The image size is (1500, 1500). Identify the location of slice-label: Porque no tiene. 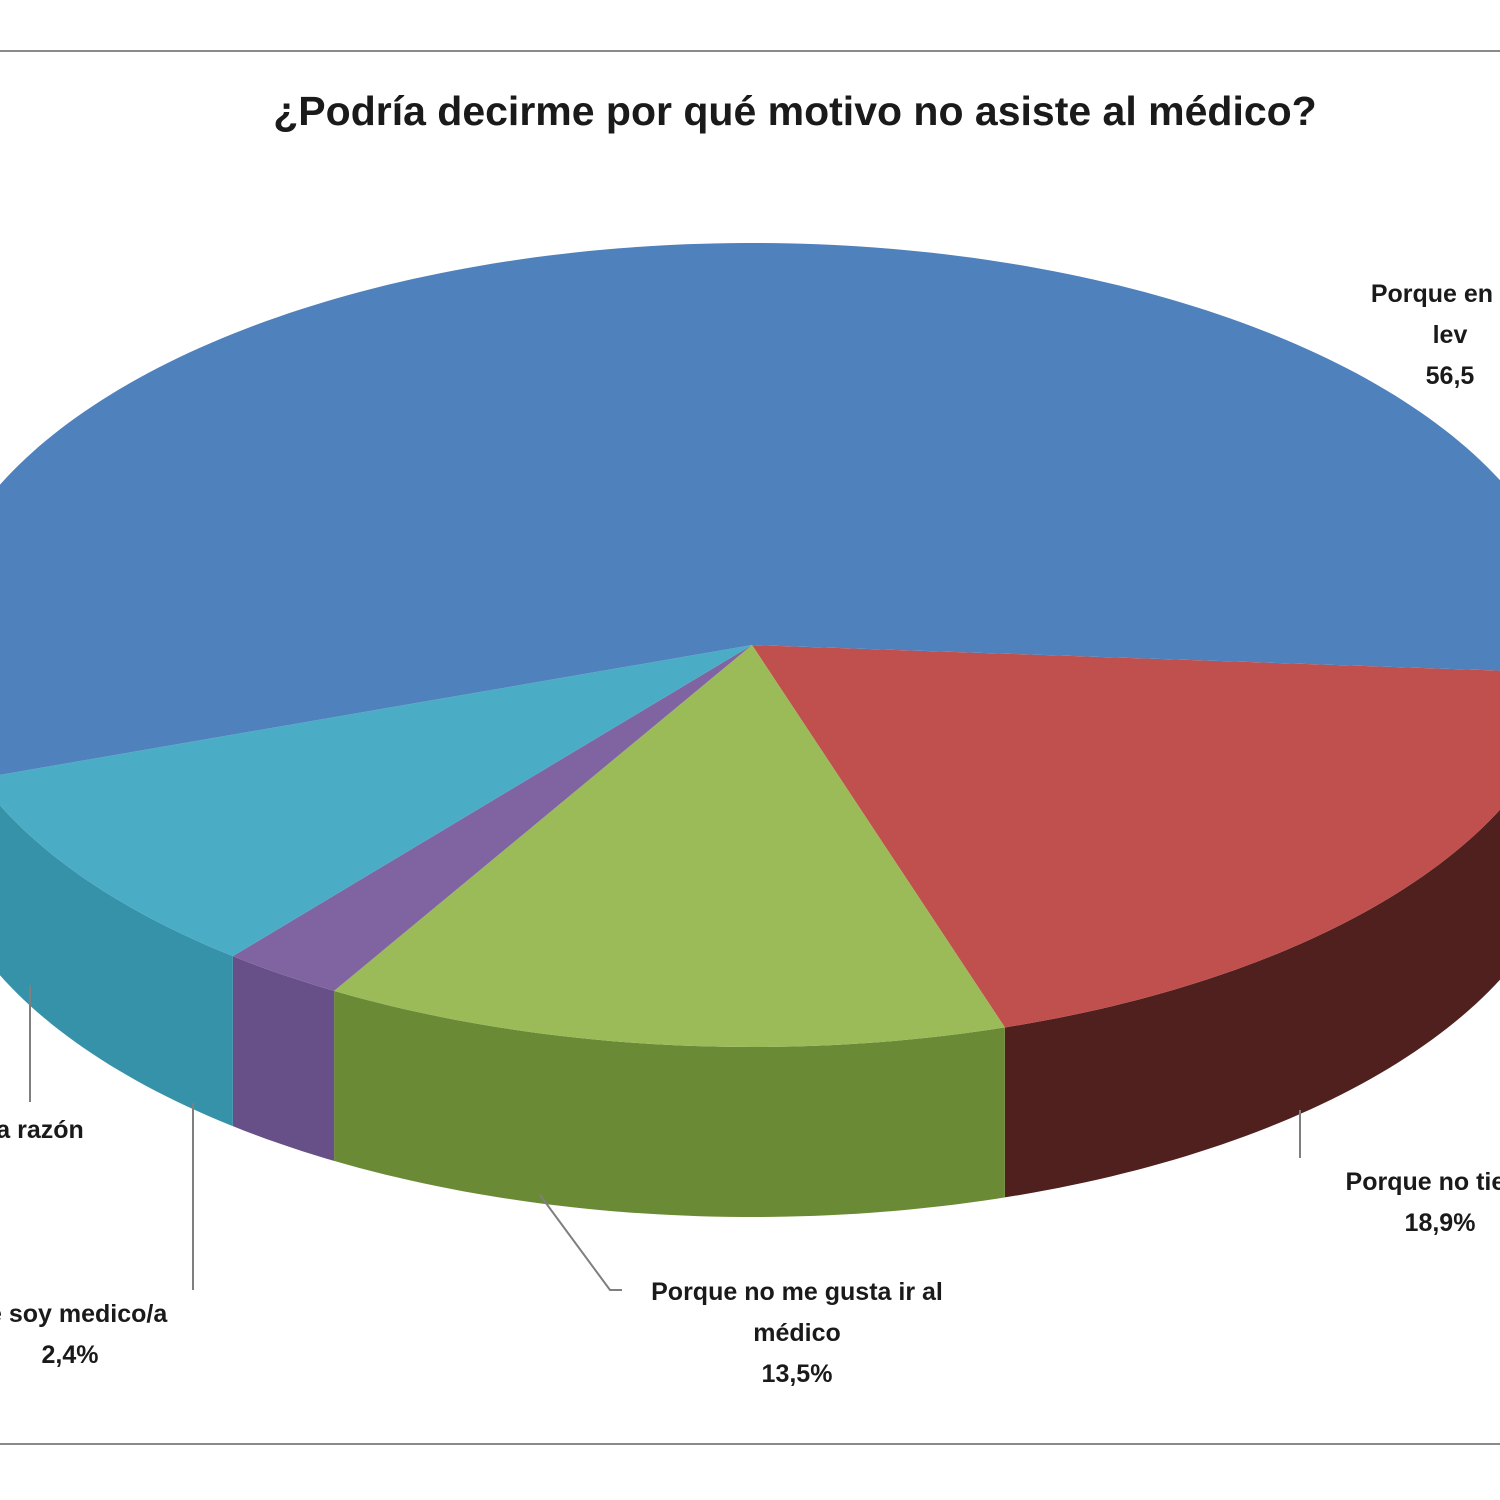
(1423, 1182).